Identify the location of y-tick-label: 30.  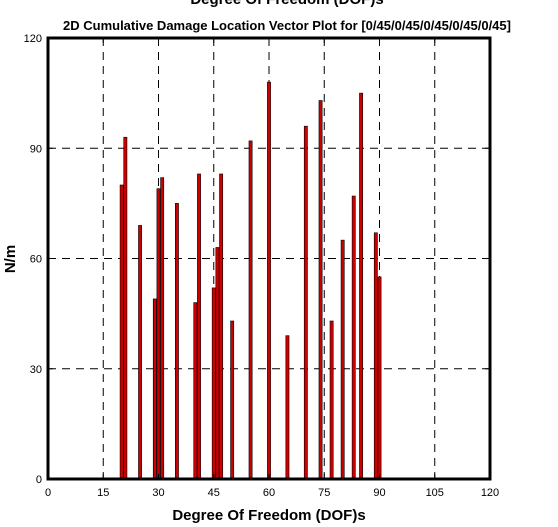
(36, 370).